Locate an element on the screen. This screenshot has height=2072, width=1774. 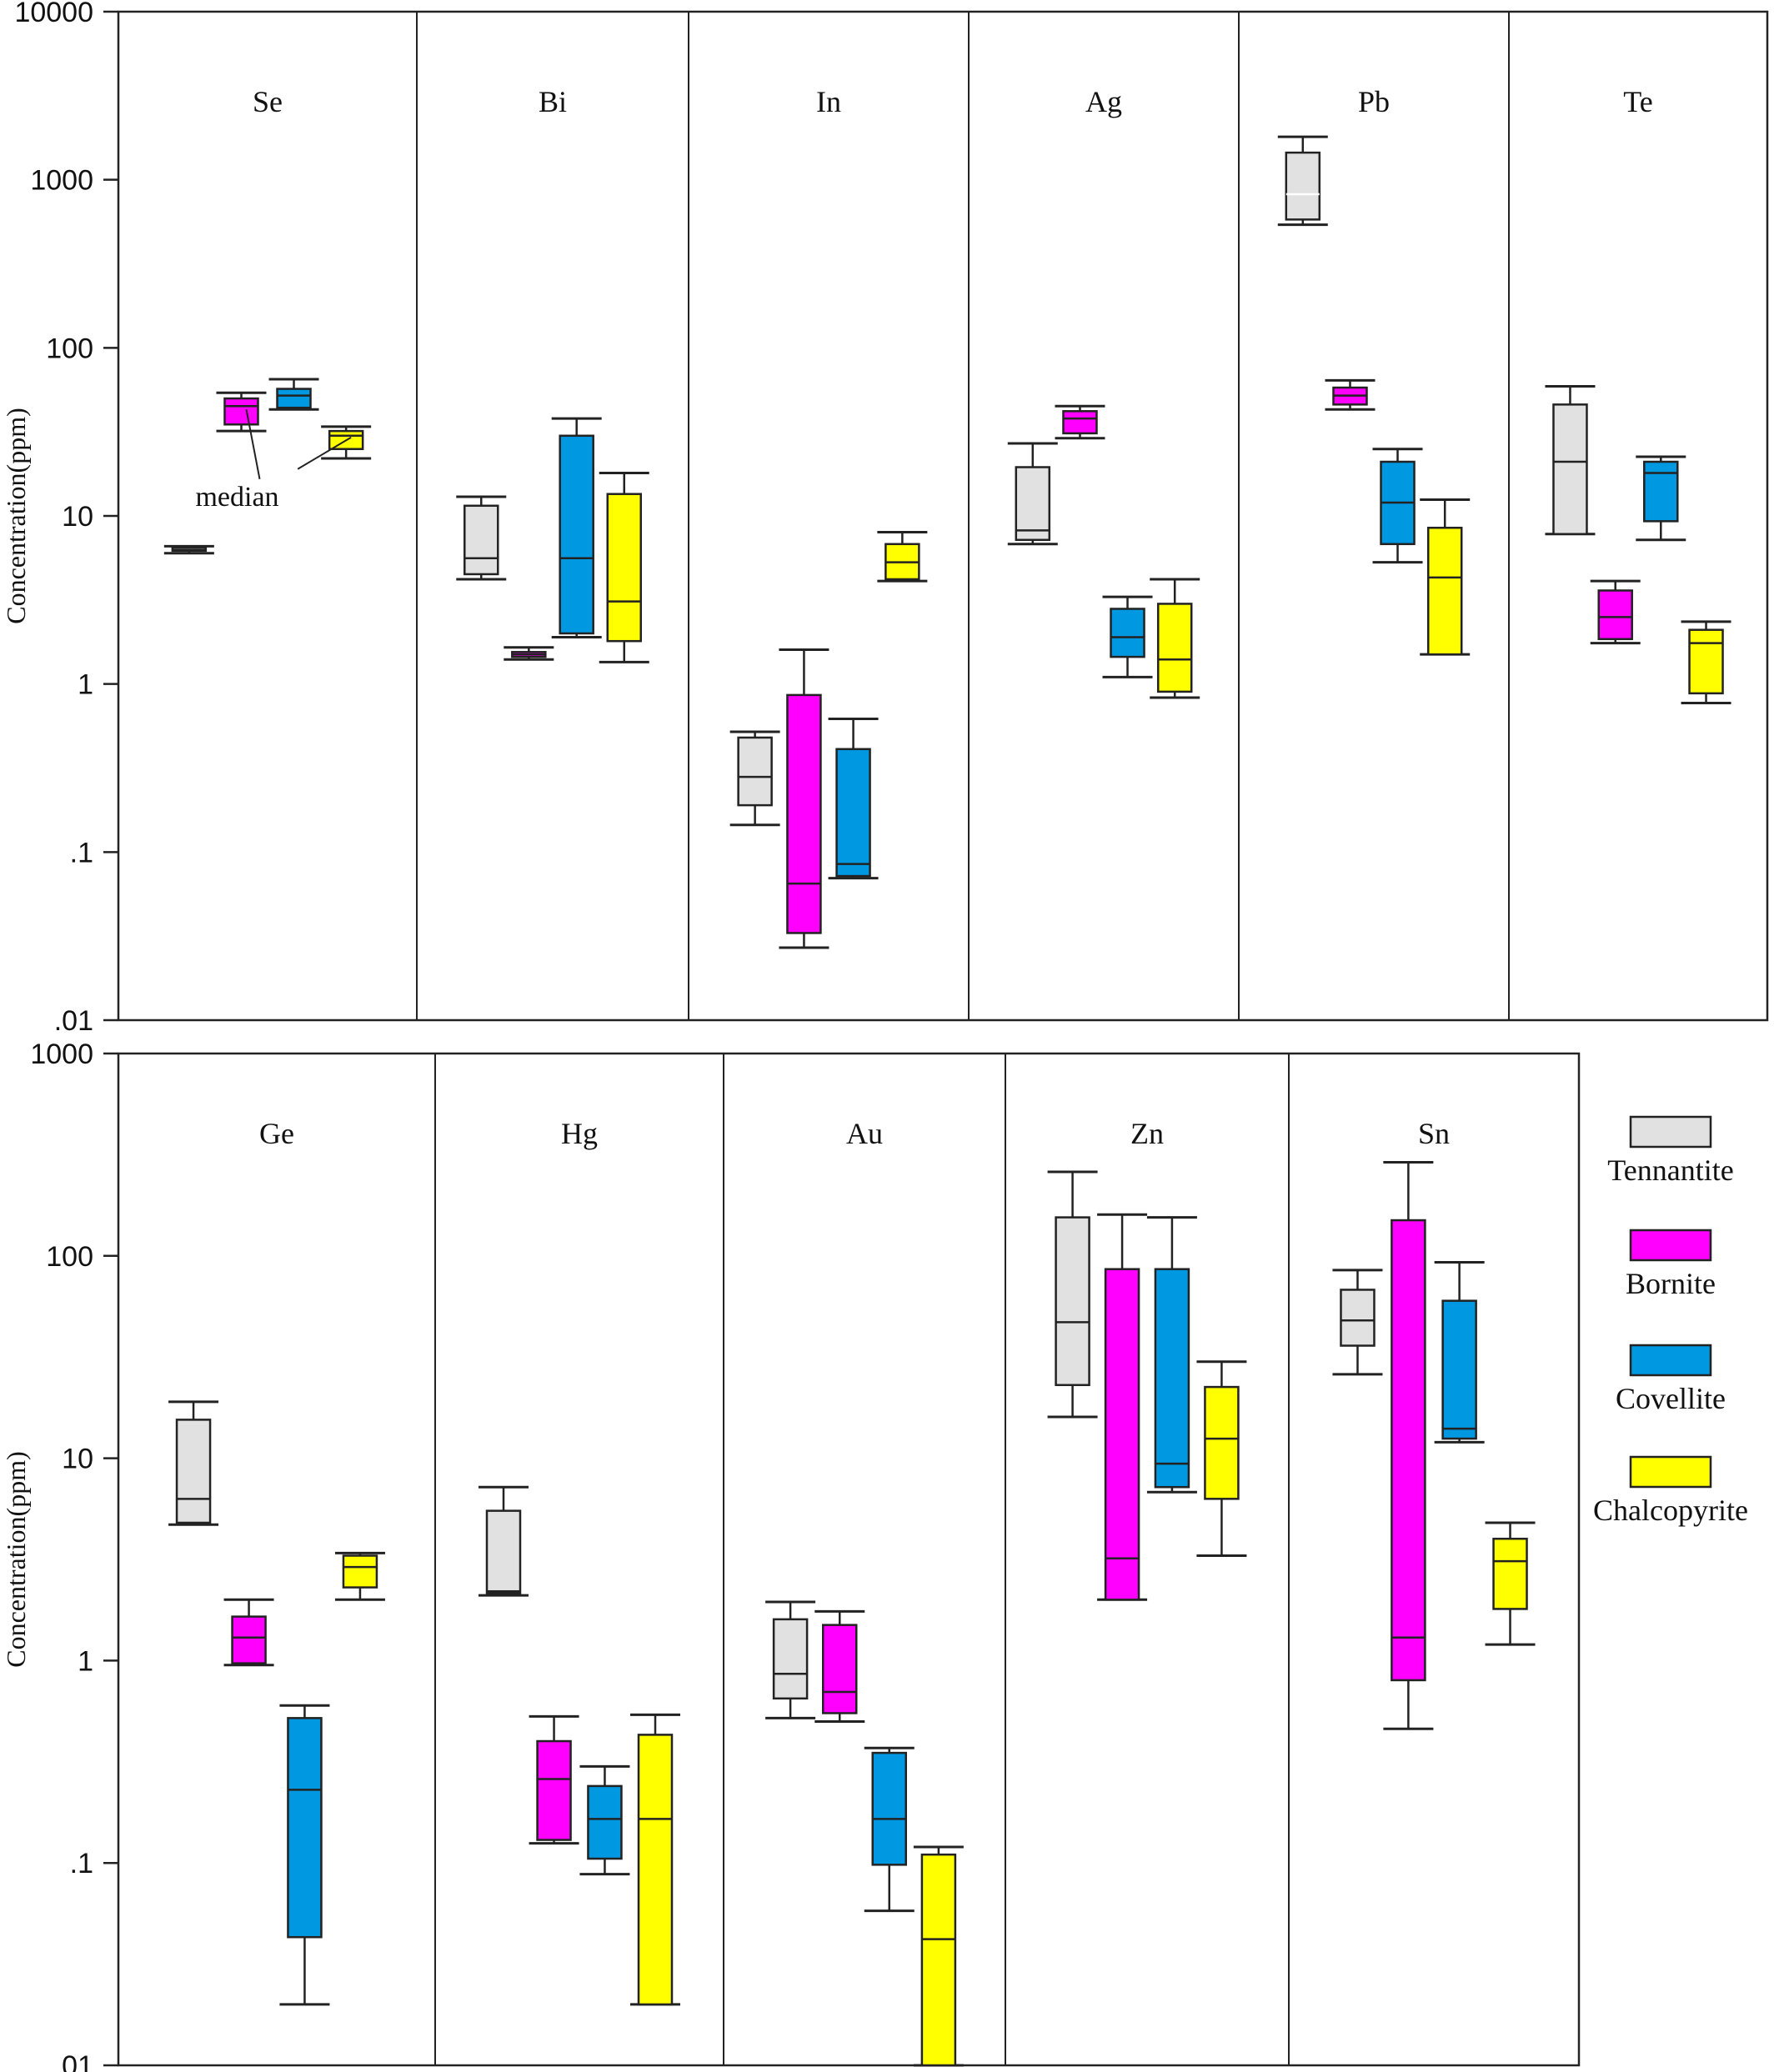
box-in-tennantite is located at coordinates (754, 778).